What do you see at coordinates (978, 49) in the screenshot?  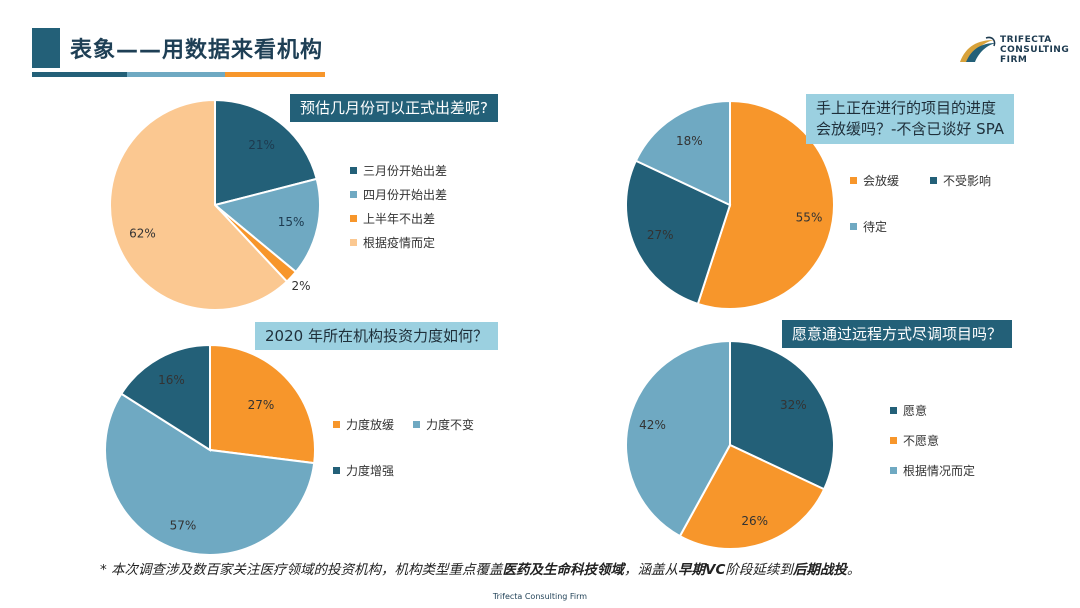 I see `horse-head-swoosh-icon` at bounding box center [978, 49].